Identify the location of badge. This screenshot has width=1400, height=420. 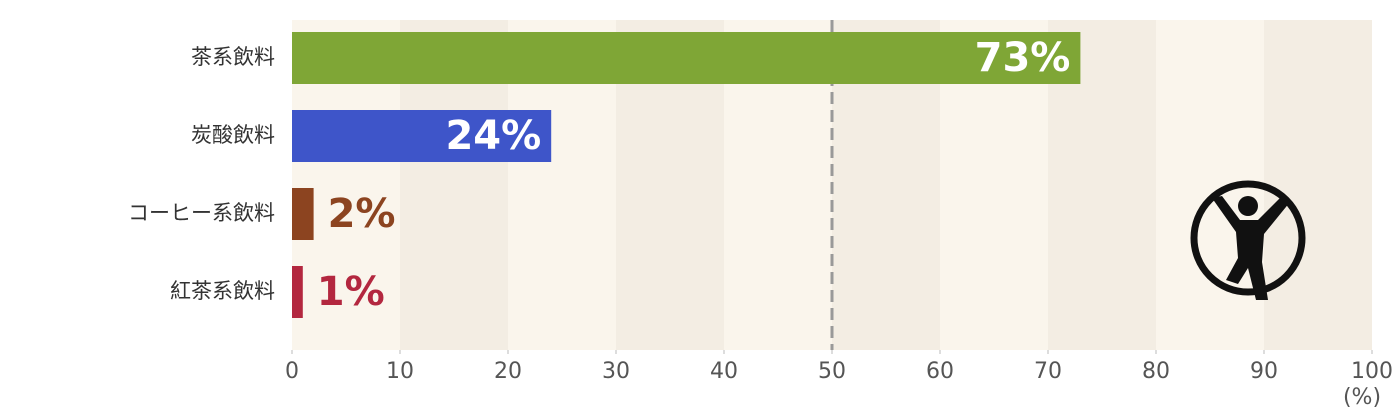
(1248, 240).